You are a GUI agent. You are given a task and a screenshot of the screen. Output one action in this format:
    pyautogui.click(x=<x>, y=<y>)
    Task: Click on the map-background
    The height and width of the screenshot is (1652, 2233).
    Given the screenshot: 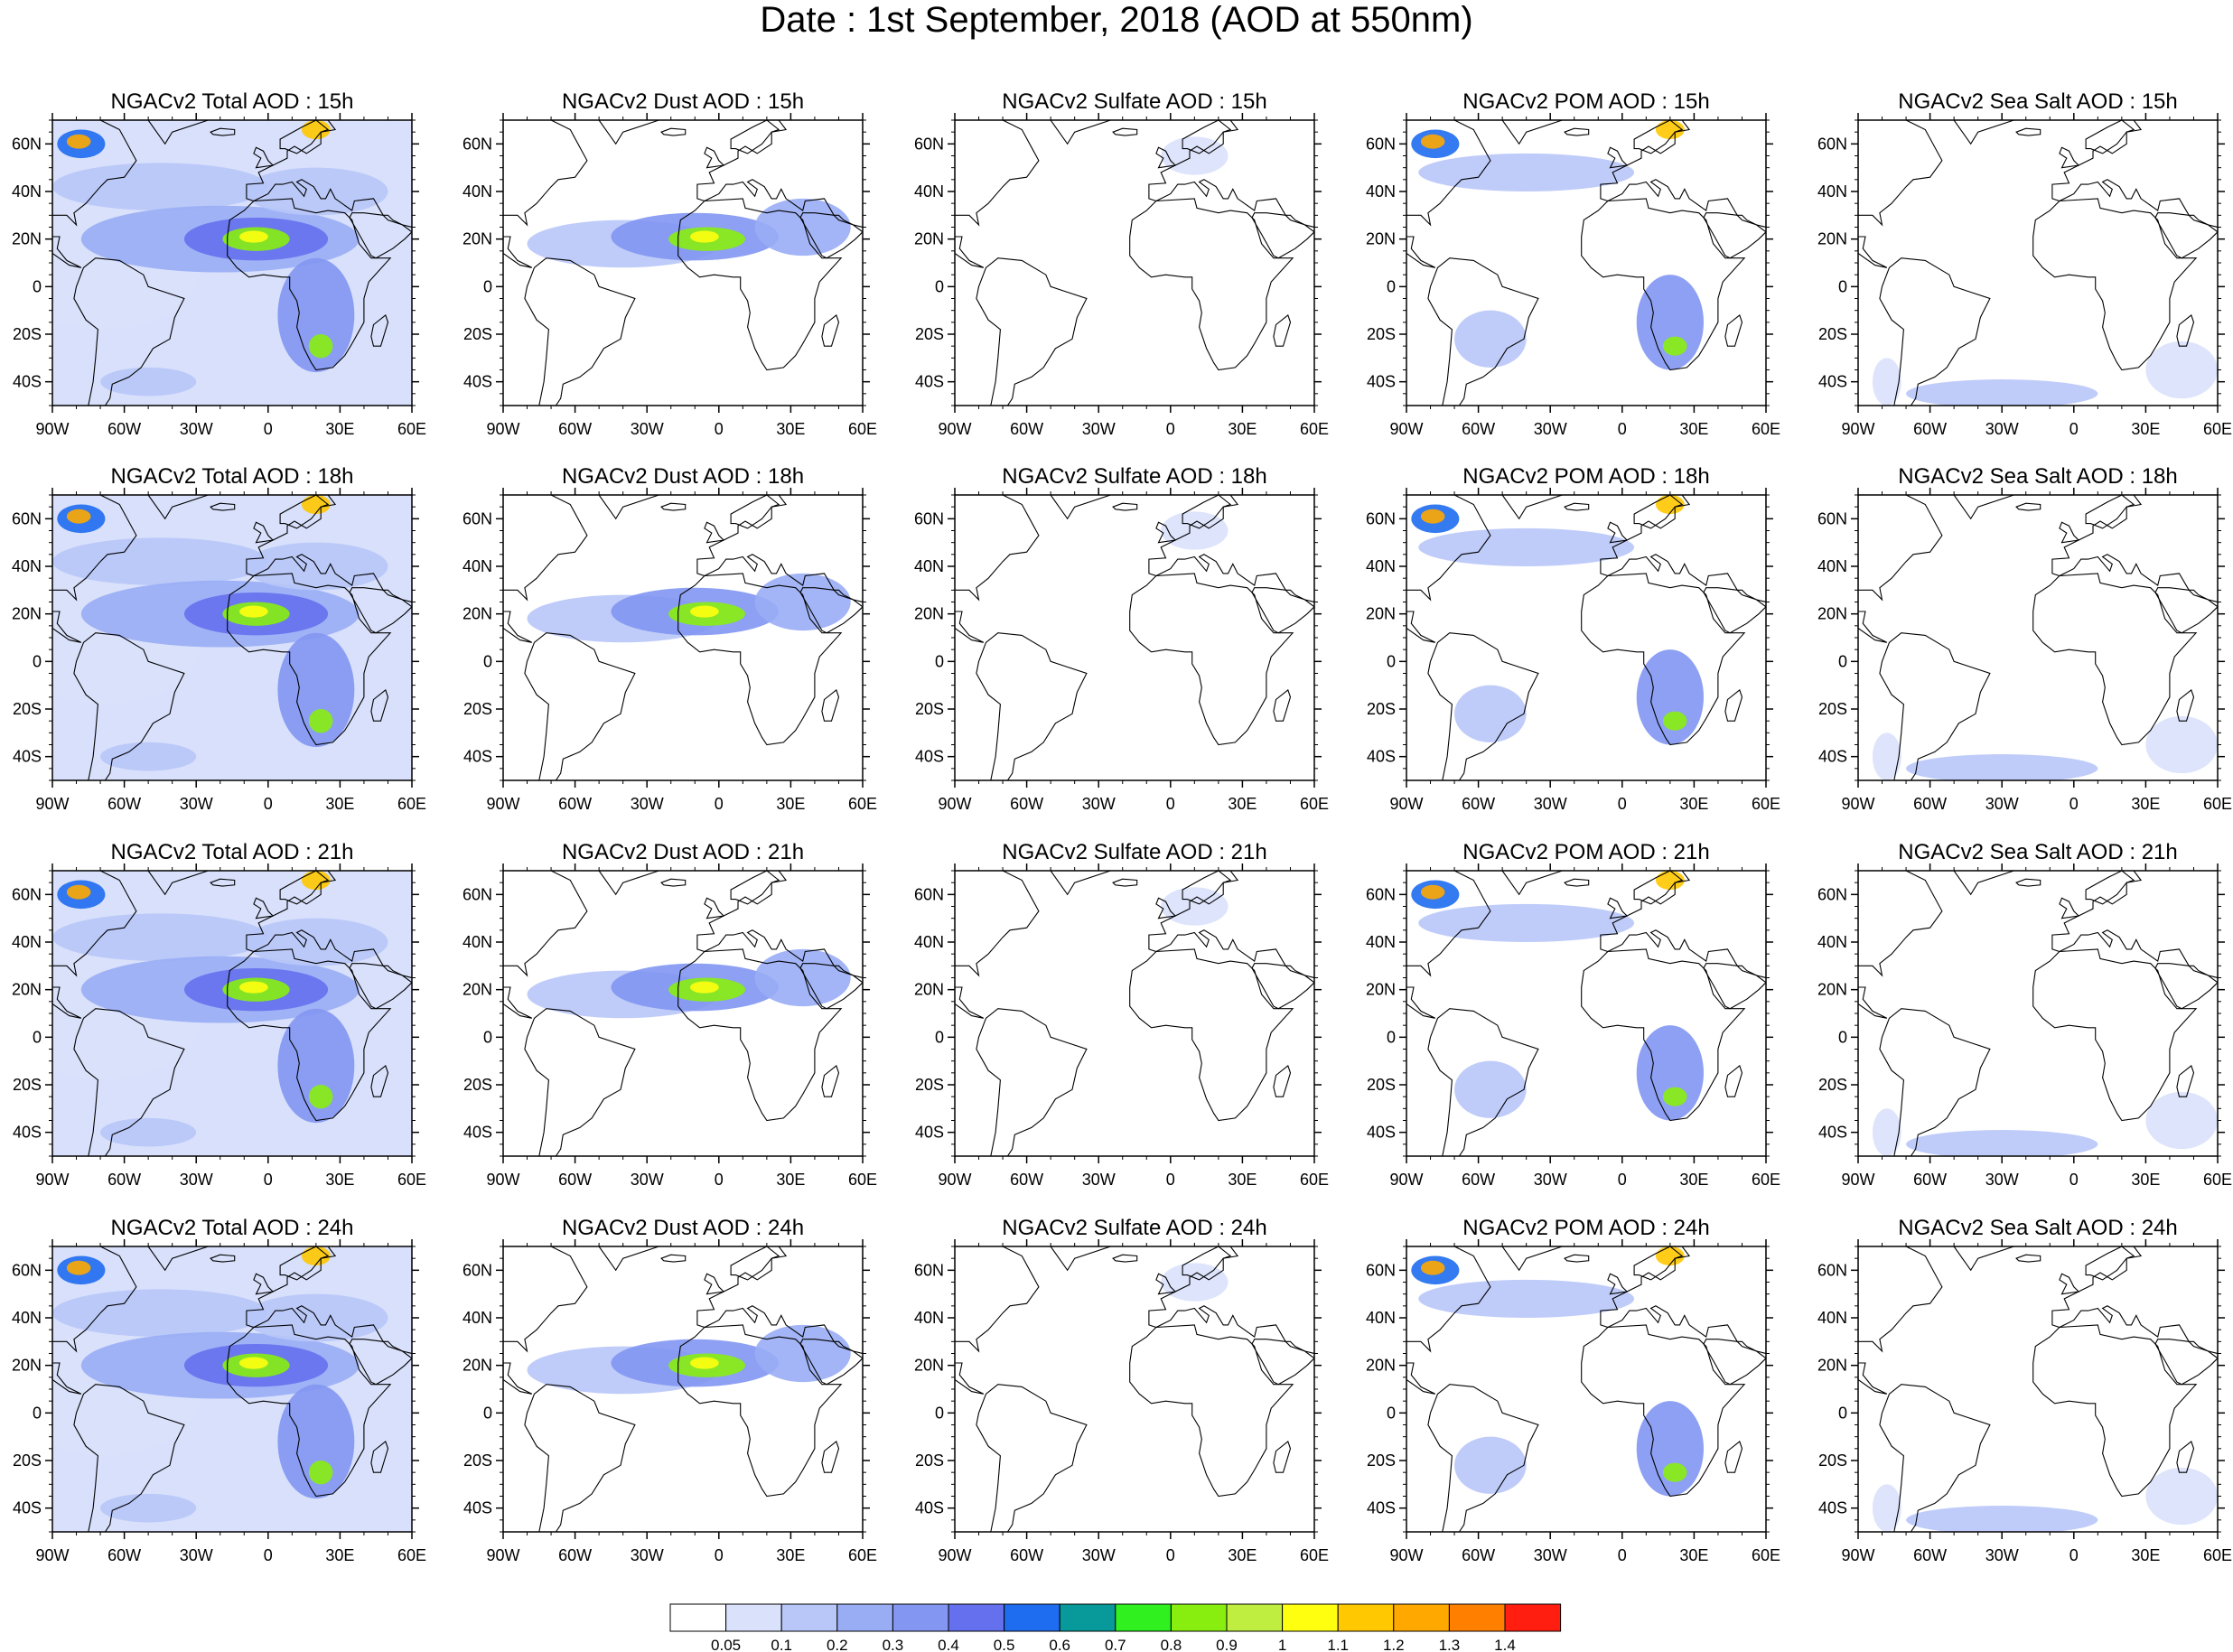 What is the action you would take?
    pyautogui.click(x=683, y=1013)
    